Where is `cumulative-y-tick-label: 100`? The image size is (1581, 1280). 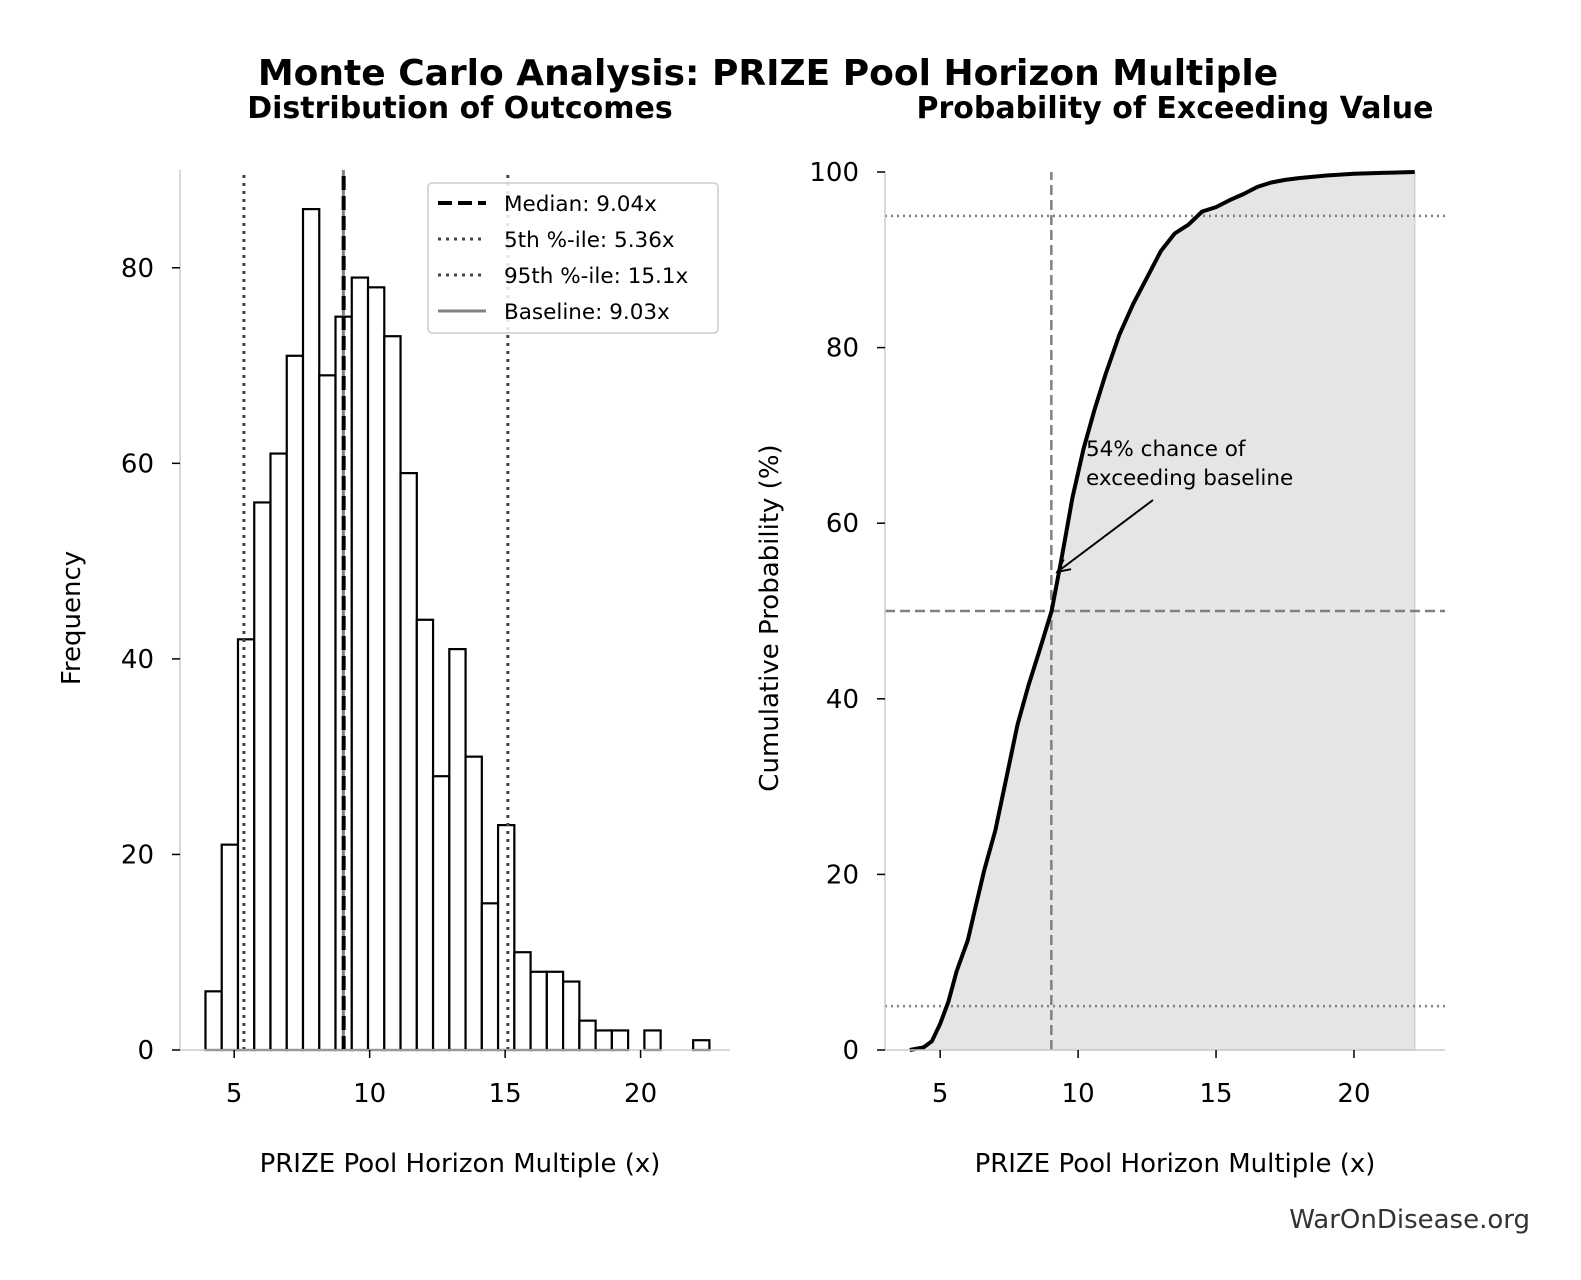 cumulative-y-tick-label: 100 is located at coordinates (834, 173).